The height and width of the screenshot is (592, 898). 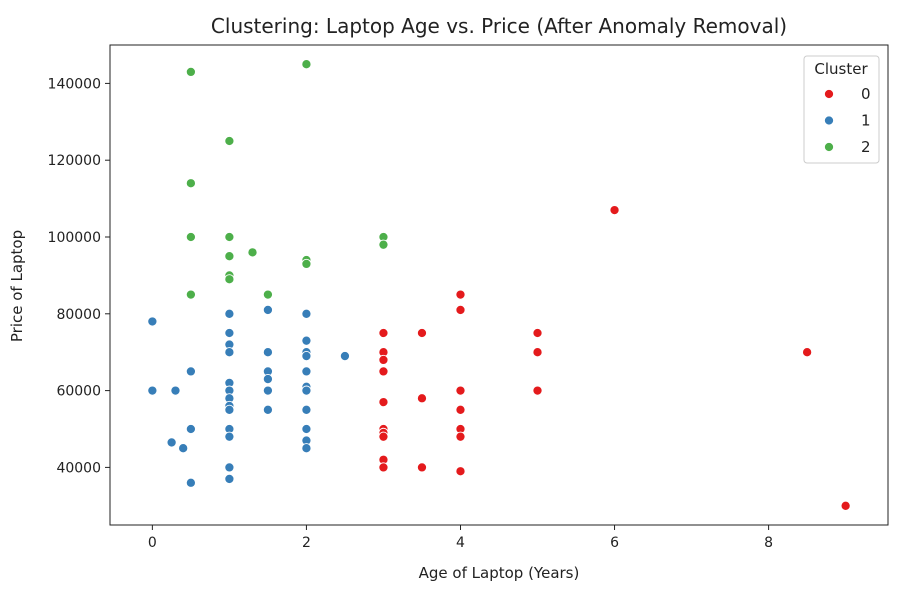 What do you see at coordinates (866, 121) in the screenshot?
I see `legend-label: 1` at bounding box center [866, 121].